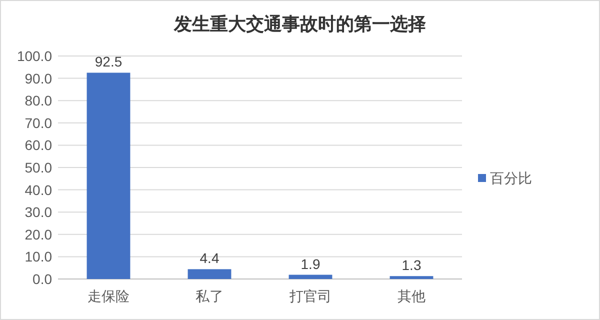  I want to click on data-label: 1.9, so click(310, 264).